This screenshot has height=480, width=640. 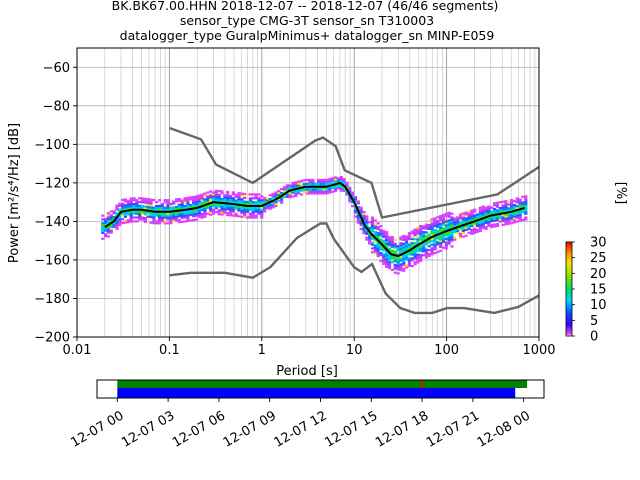 I want to click on timeline-red-marker, so click(x=422, y=384).